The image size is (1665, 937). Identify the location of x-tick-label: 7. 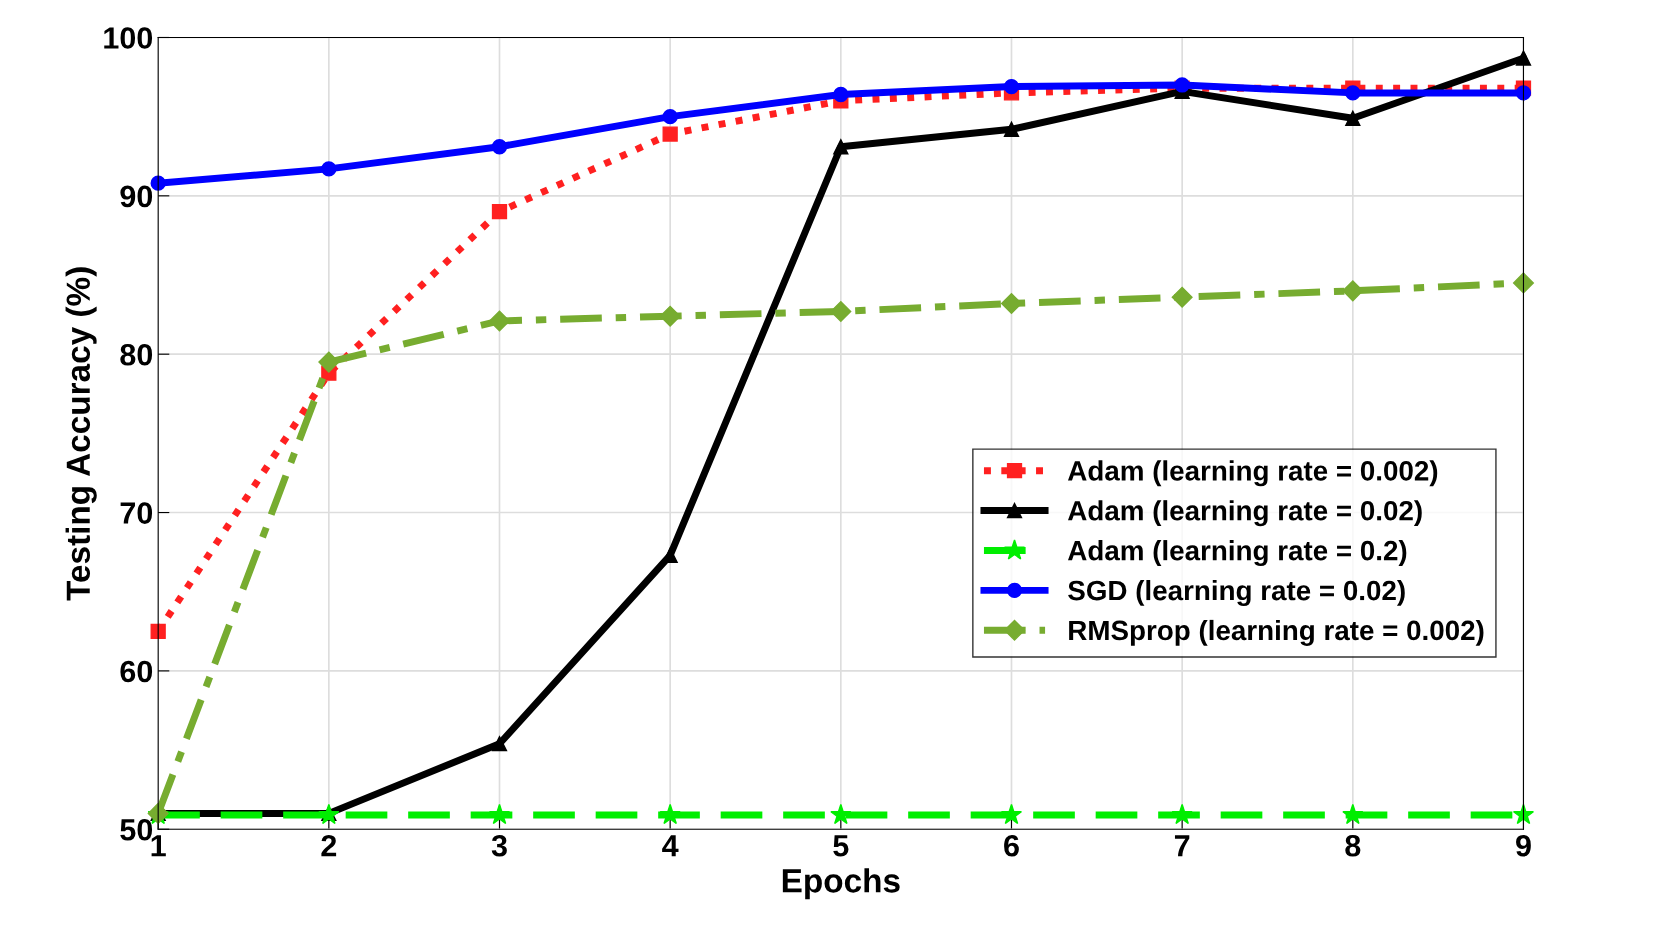
(1182, 846).